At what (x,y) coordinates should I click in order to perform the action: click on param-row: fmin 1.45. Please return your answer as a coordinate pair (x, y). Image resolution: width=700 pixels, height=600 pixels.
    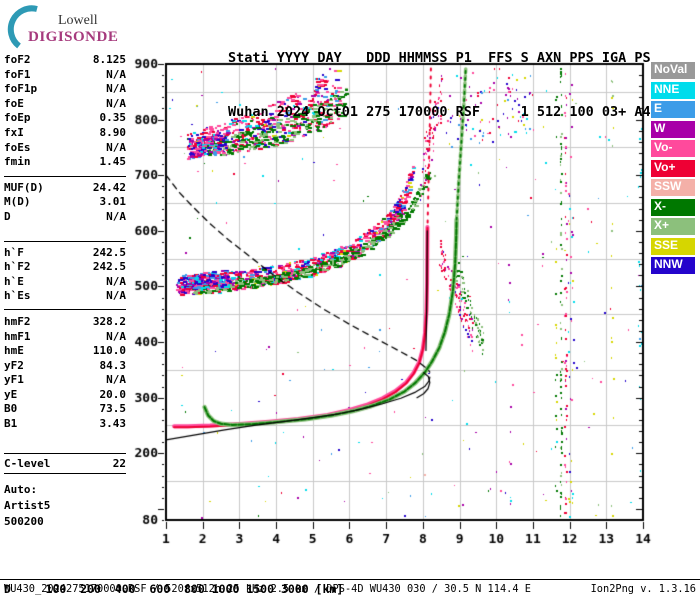
    Looking at the image, I should click on (65, 162).